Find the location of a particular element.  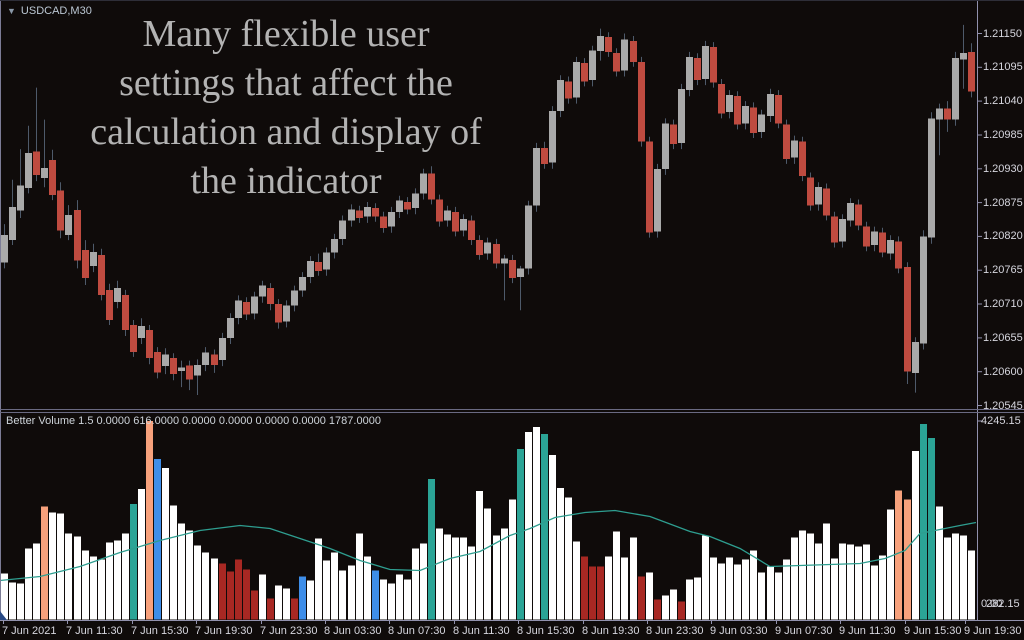

time-axis-label: 8 Jun 07:30 is located at coordinates (417, 631).